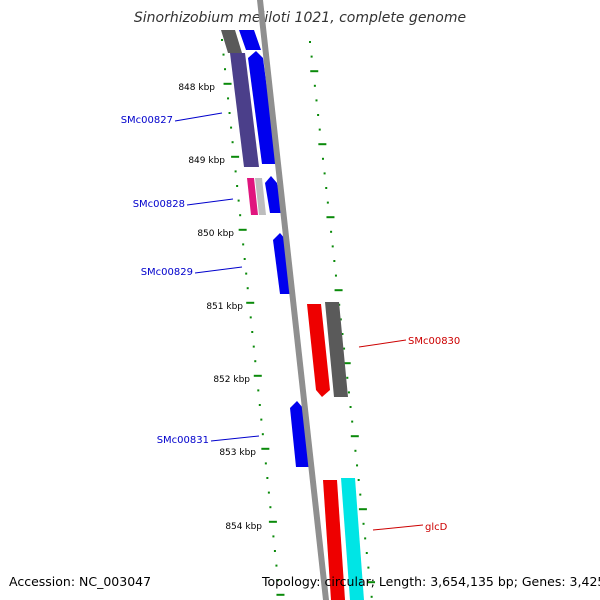 Image resolution: width=600 pixels, height=600 pixels. Describe the element at coordinates (398, 527) in the screenshot. I see `leader-glcd` at that location.